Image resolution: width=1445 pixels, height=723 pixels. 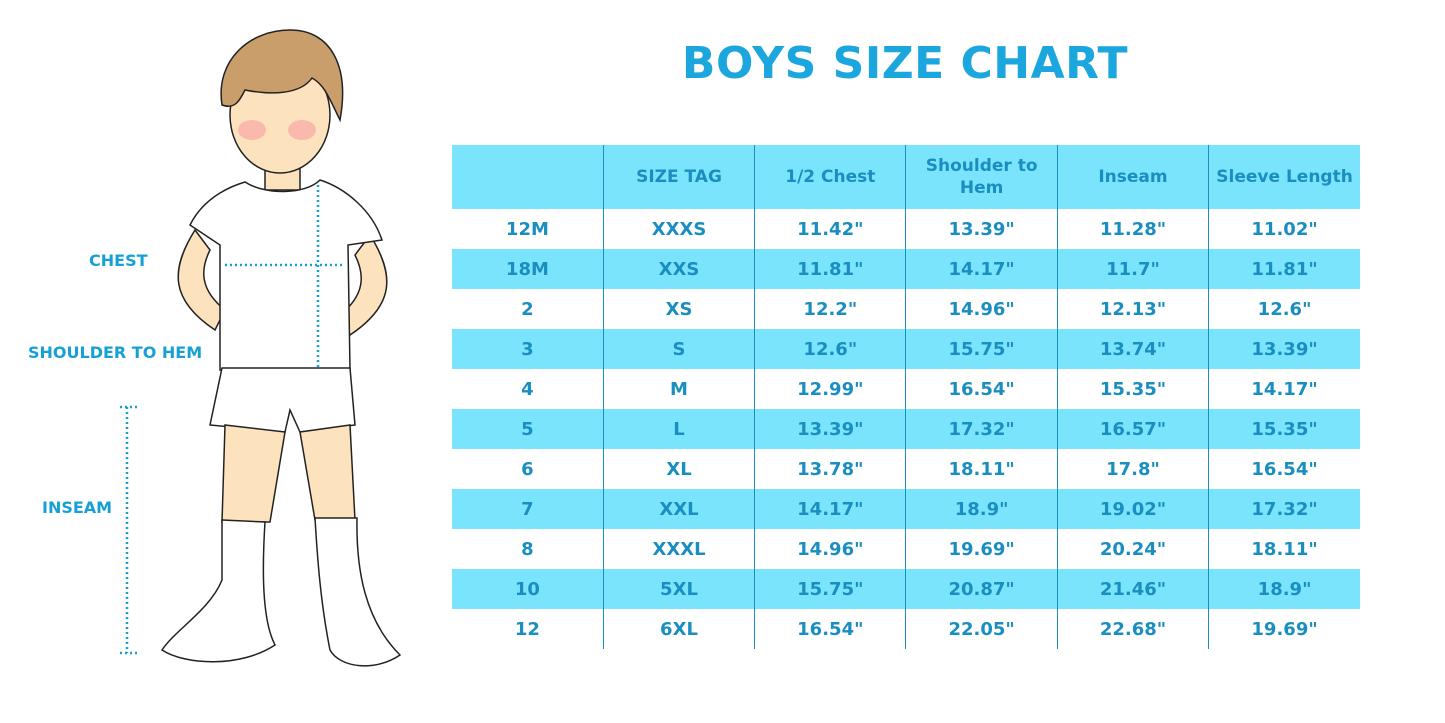 I want to click on table-cell: 8, so click(x=527, y=549).